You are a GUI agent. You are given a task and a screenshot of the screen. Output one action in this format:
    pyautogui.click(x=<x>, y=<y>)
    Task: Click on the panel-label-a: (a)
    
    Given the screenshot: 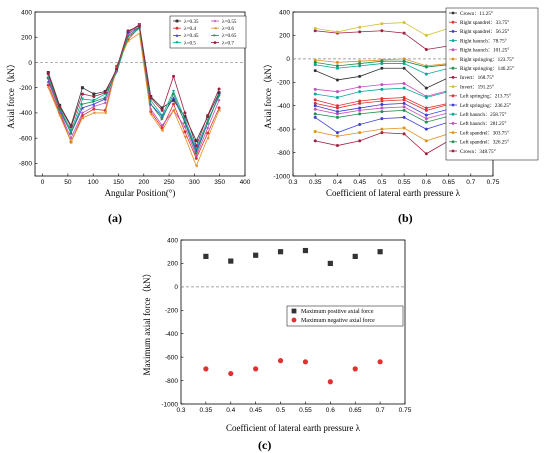 What is the action you would take?
    pyautogui.click(x=115, y=218)
    